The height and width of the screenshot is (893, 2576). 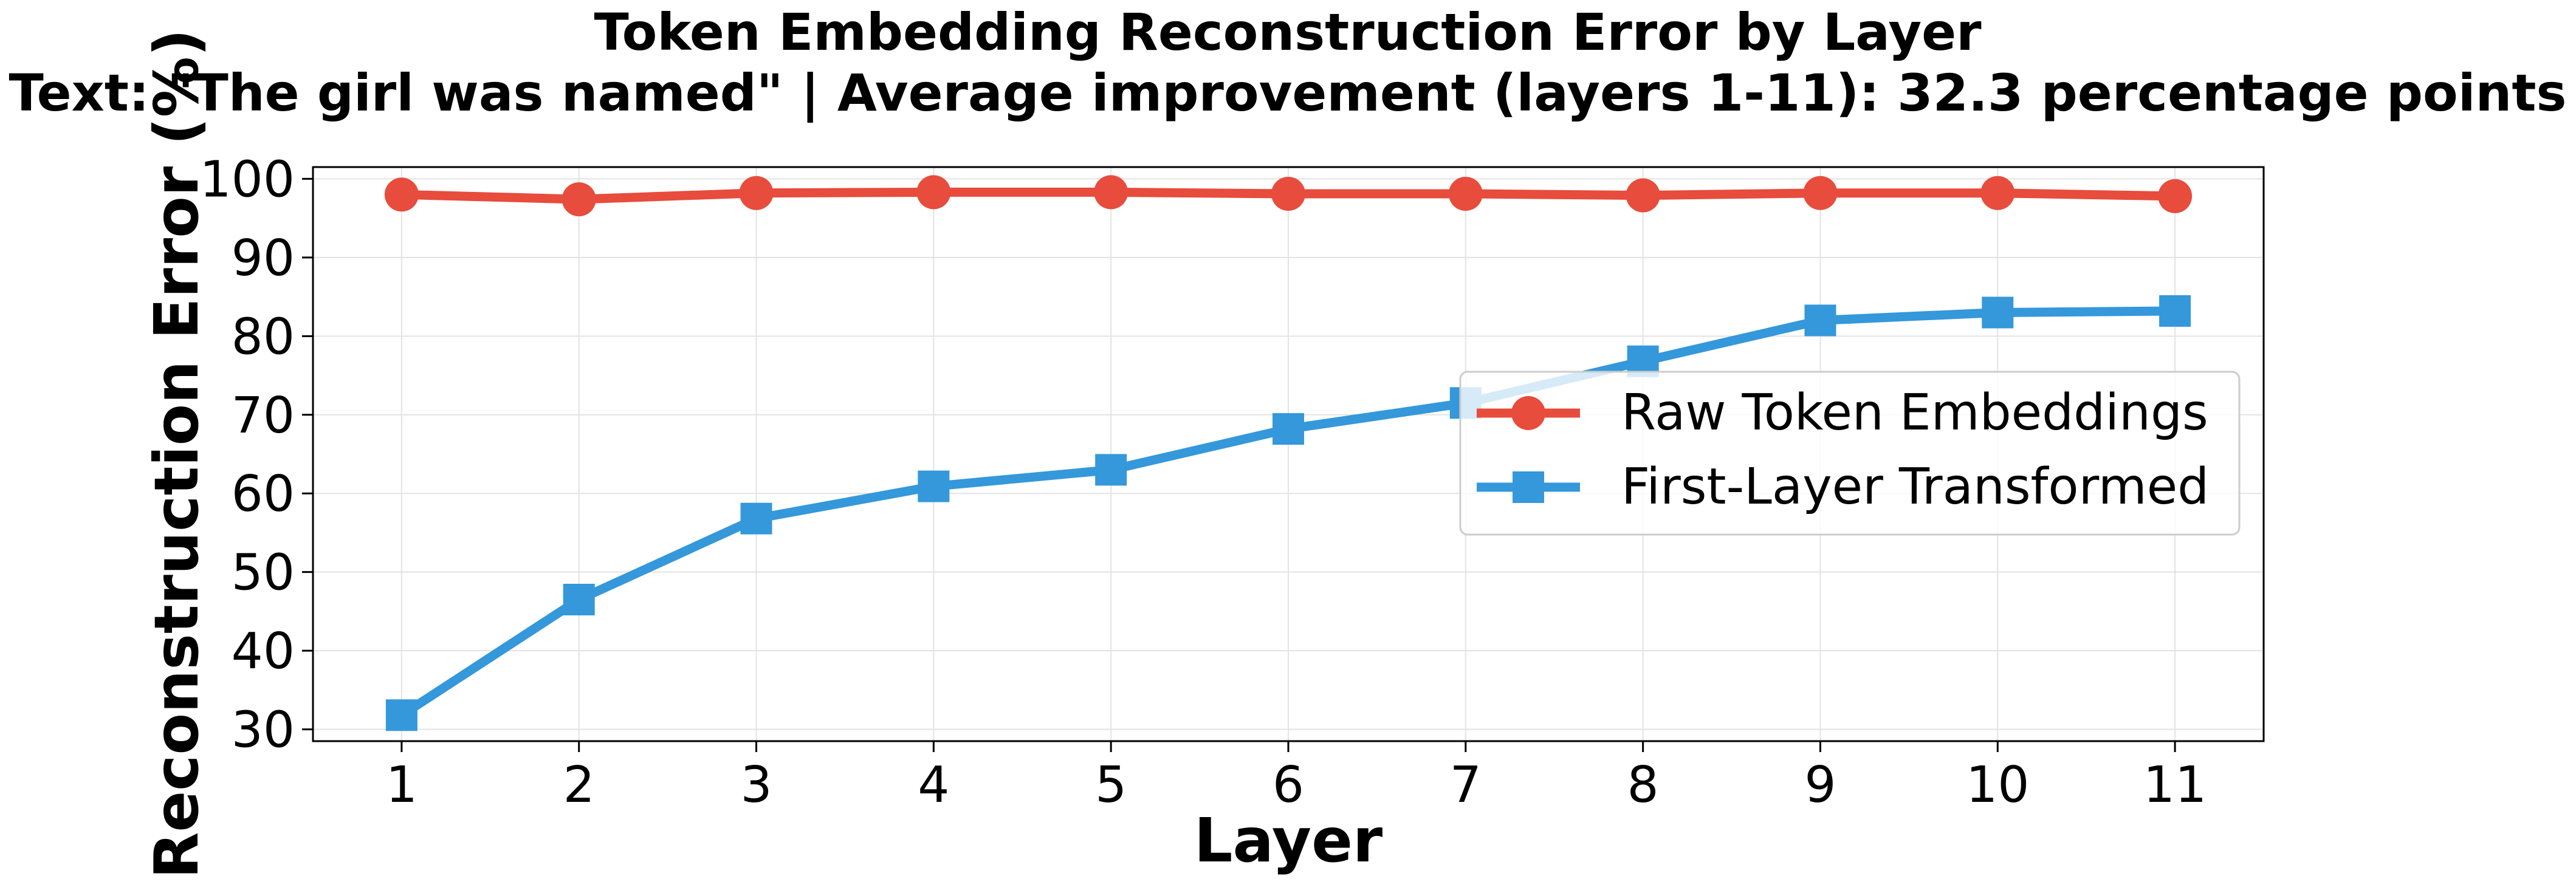 I want to click on x-axis-label: Layer, so click(x=1288, y=841).